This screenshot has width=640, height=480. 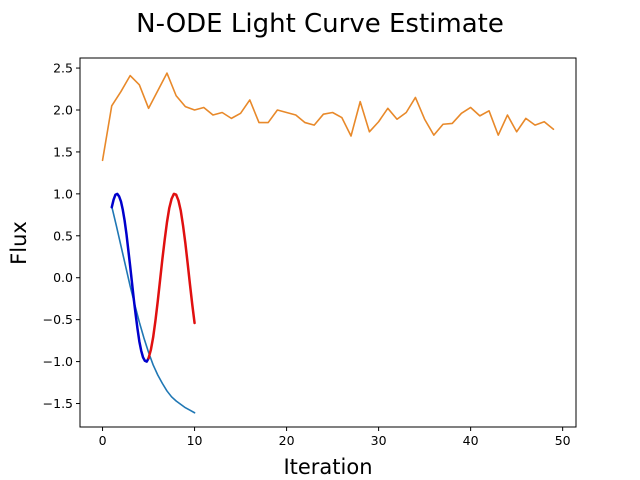 I want to click on x-tick-label: 10, so click(x=195, y=440).